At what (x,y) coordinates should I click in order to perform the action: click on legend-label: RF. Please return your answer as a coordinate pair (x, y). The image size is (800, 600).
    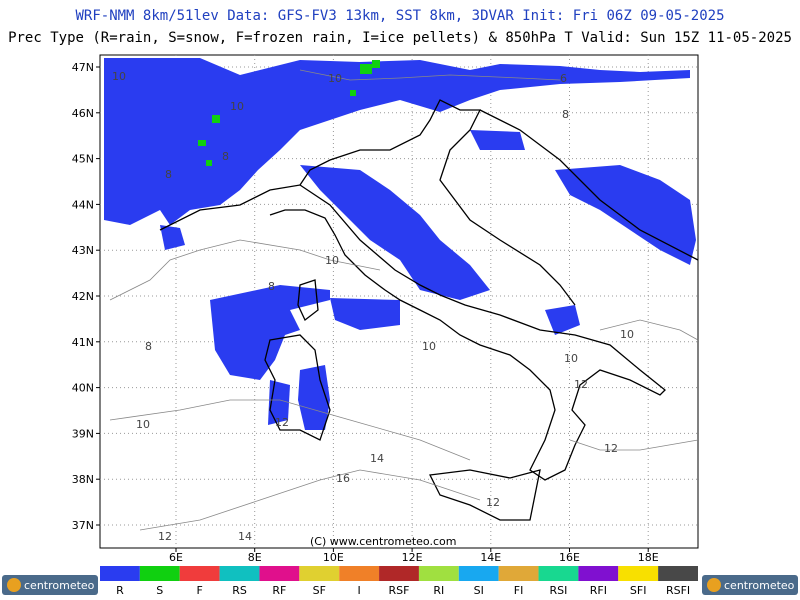
    Looking at the image, I should click on (279, 590).